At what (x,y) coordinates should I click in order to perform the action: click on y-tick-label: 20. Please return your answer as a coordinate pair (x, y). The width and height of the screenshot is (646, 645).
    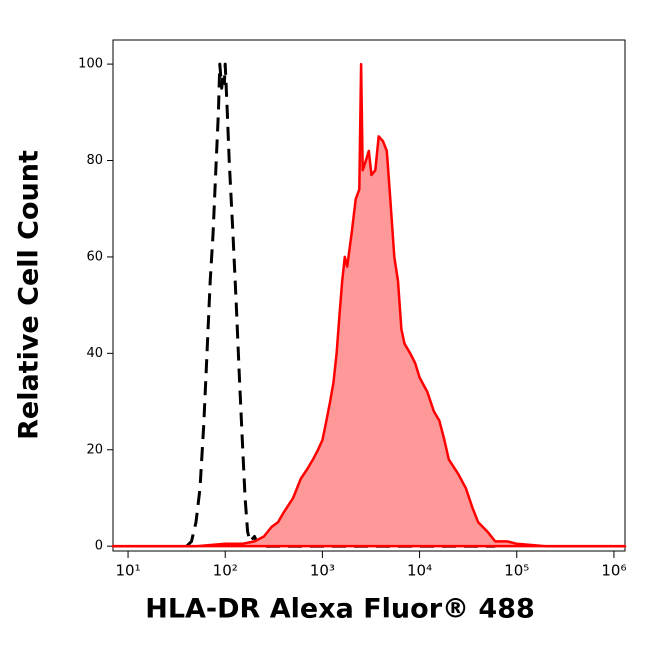
    Looking at the image, I should click on (94, 449).